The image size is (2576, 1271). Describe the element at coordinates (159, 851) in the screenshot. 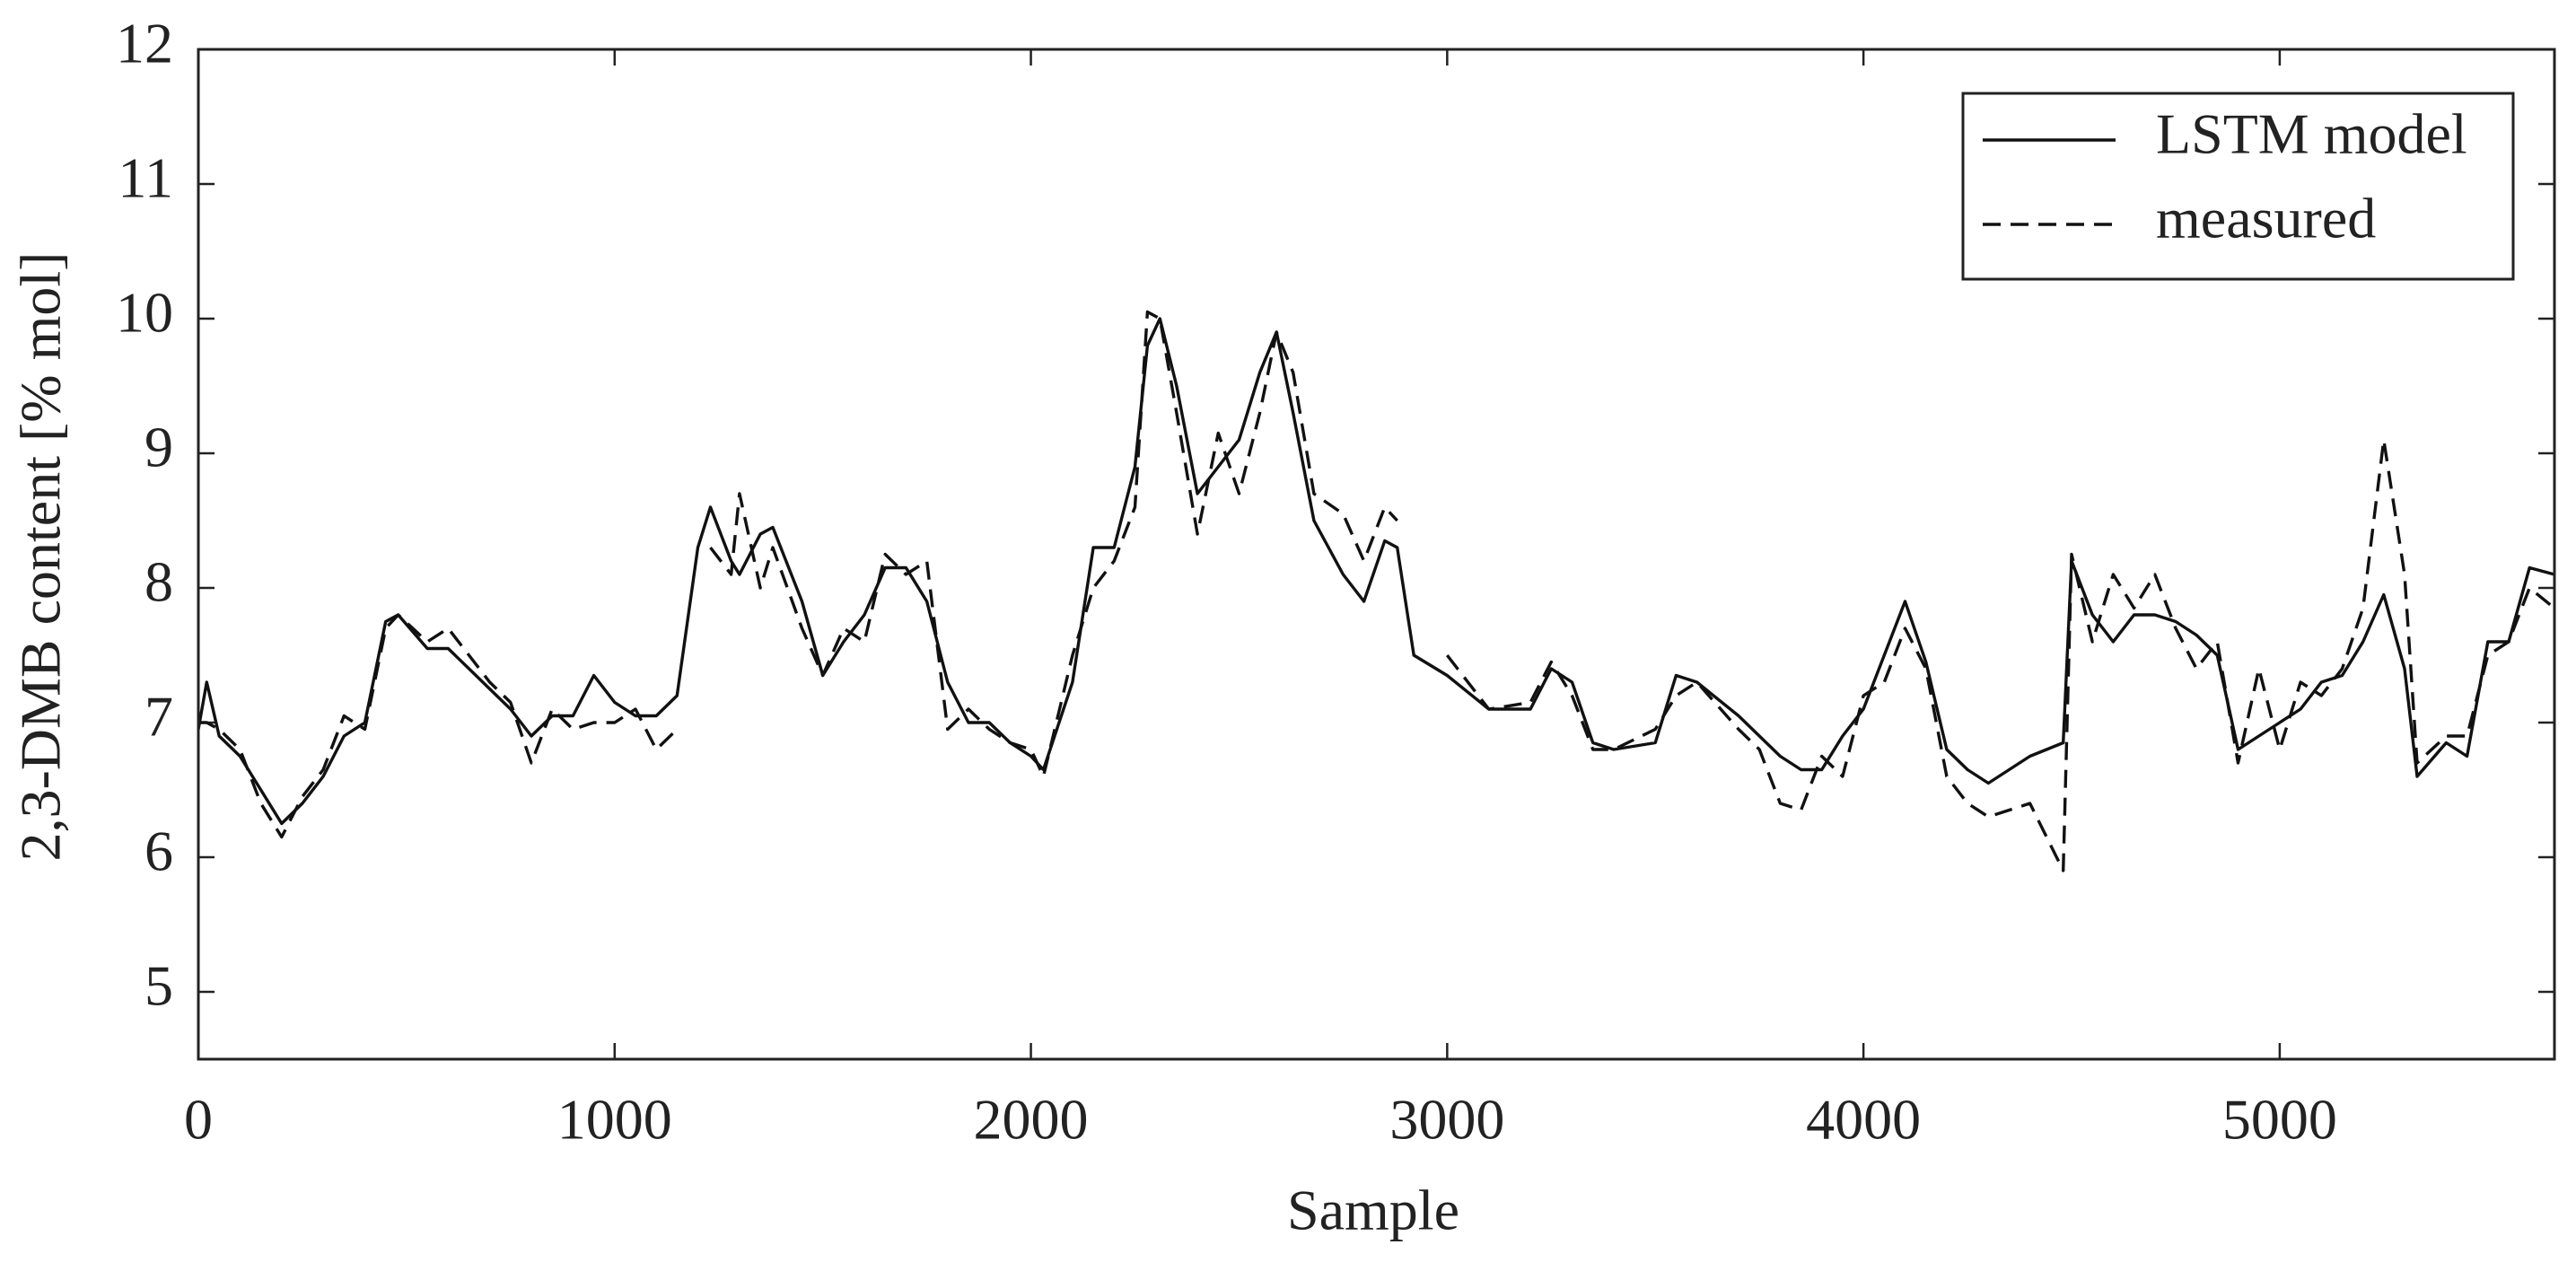

I see `y-tick-label: 6` at that location.